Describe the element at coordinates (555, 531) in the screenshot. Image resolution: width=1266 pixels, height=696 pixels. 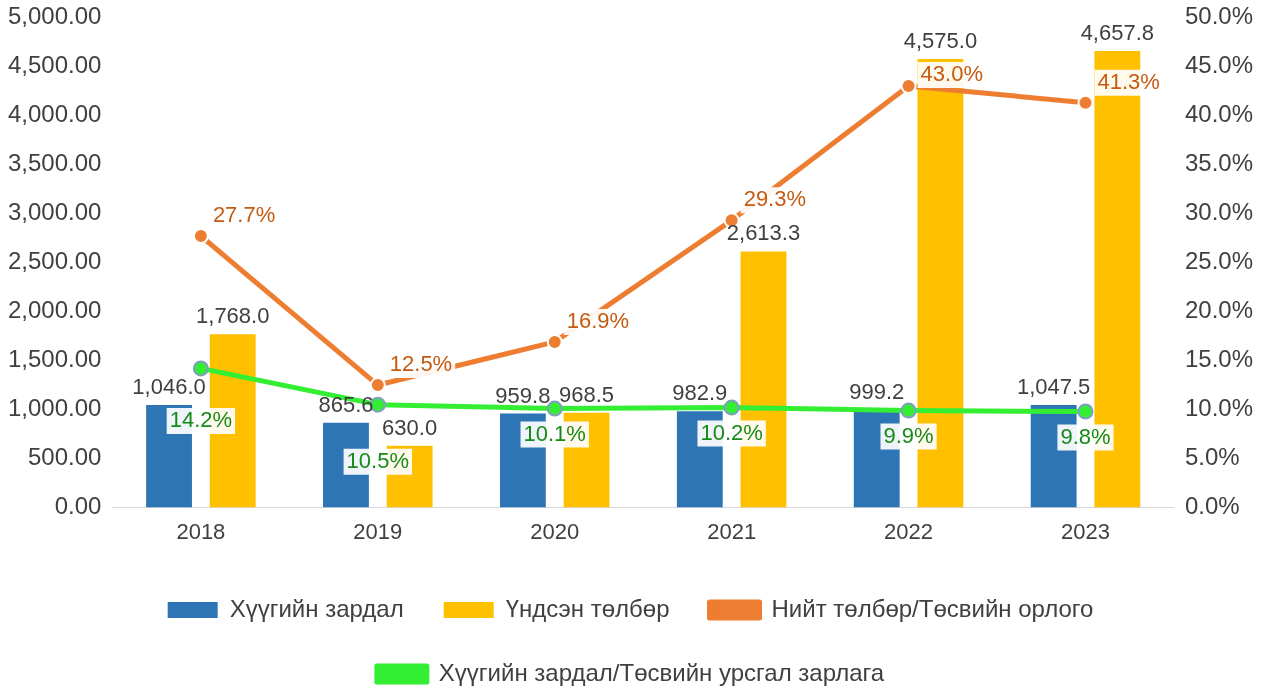
I see `x-tick-label: 2020` at that location.